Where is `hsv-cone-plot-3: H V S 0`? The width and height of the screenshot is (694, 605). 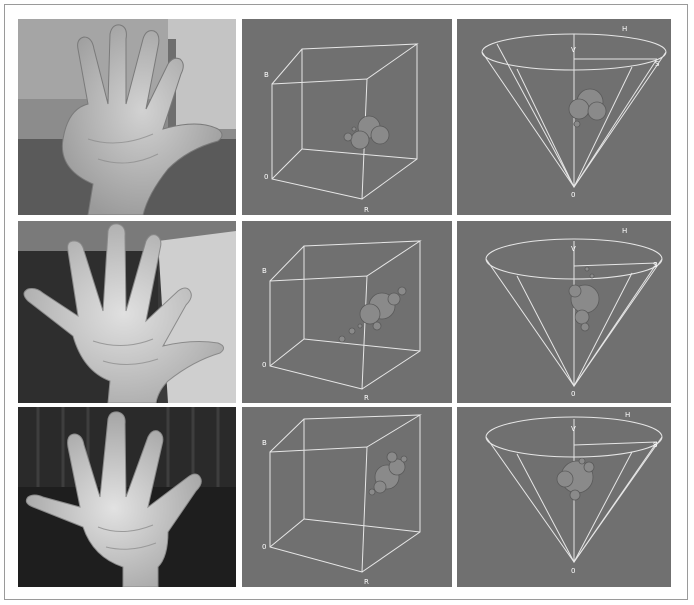
hsv-cone-plot-3: H V S 0 is located at coordinates (564, 497).